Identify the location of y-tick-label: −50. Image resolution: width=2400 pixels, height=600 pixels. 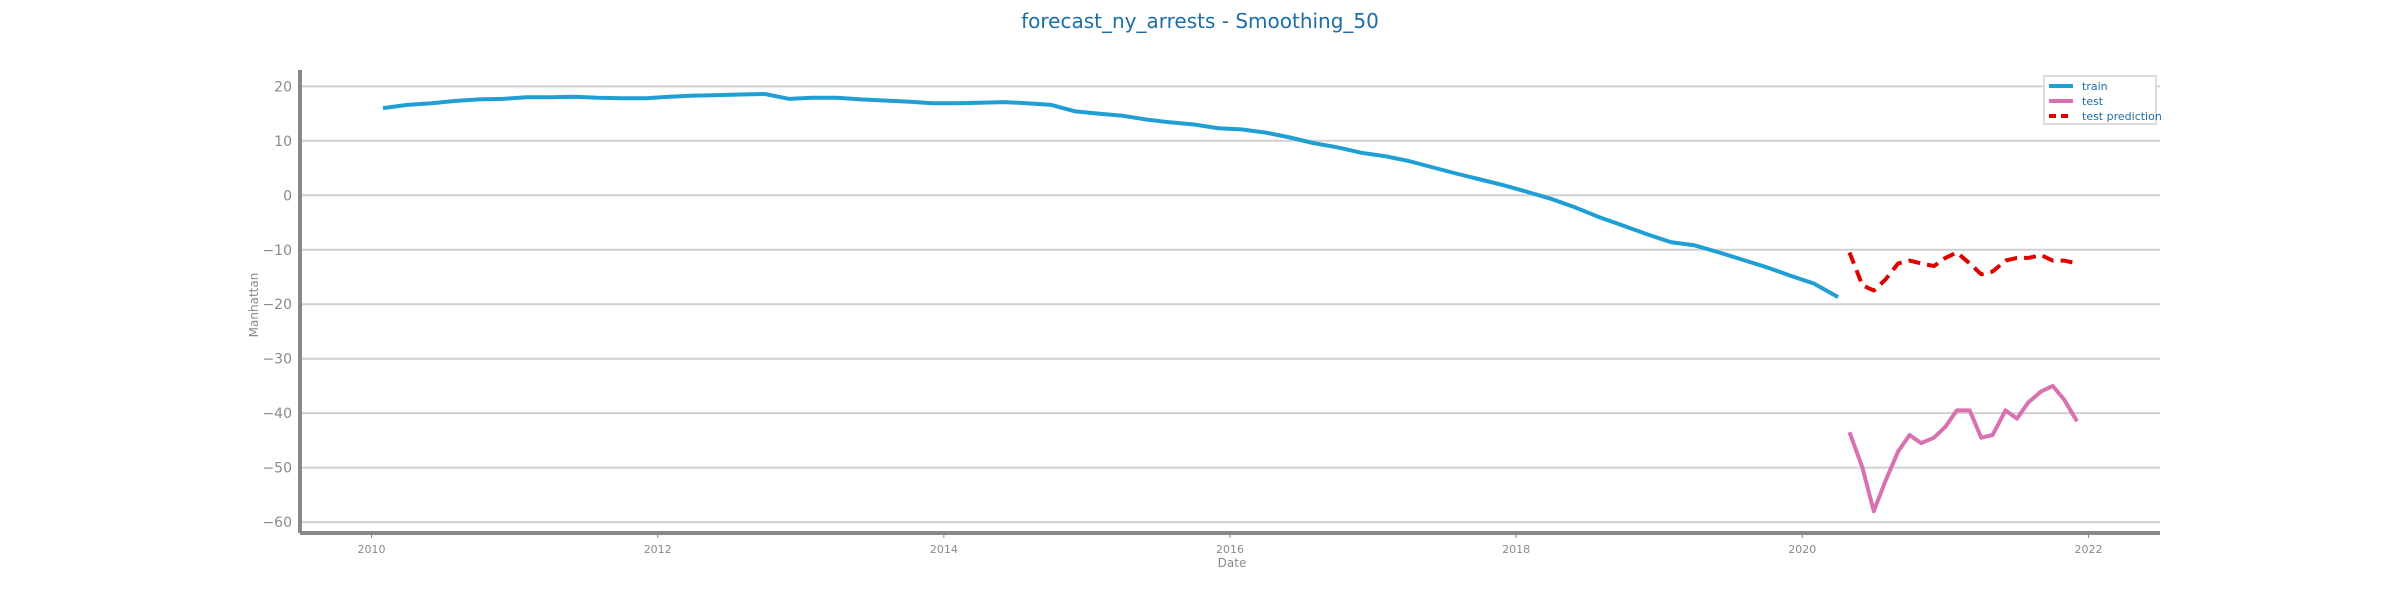
(277, 469).